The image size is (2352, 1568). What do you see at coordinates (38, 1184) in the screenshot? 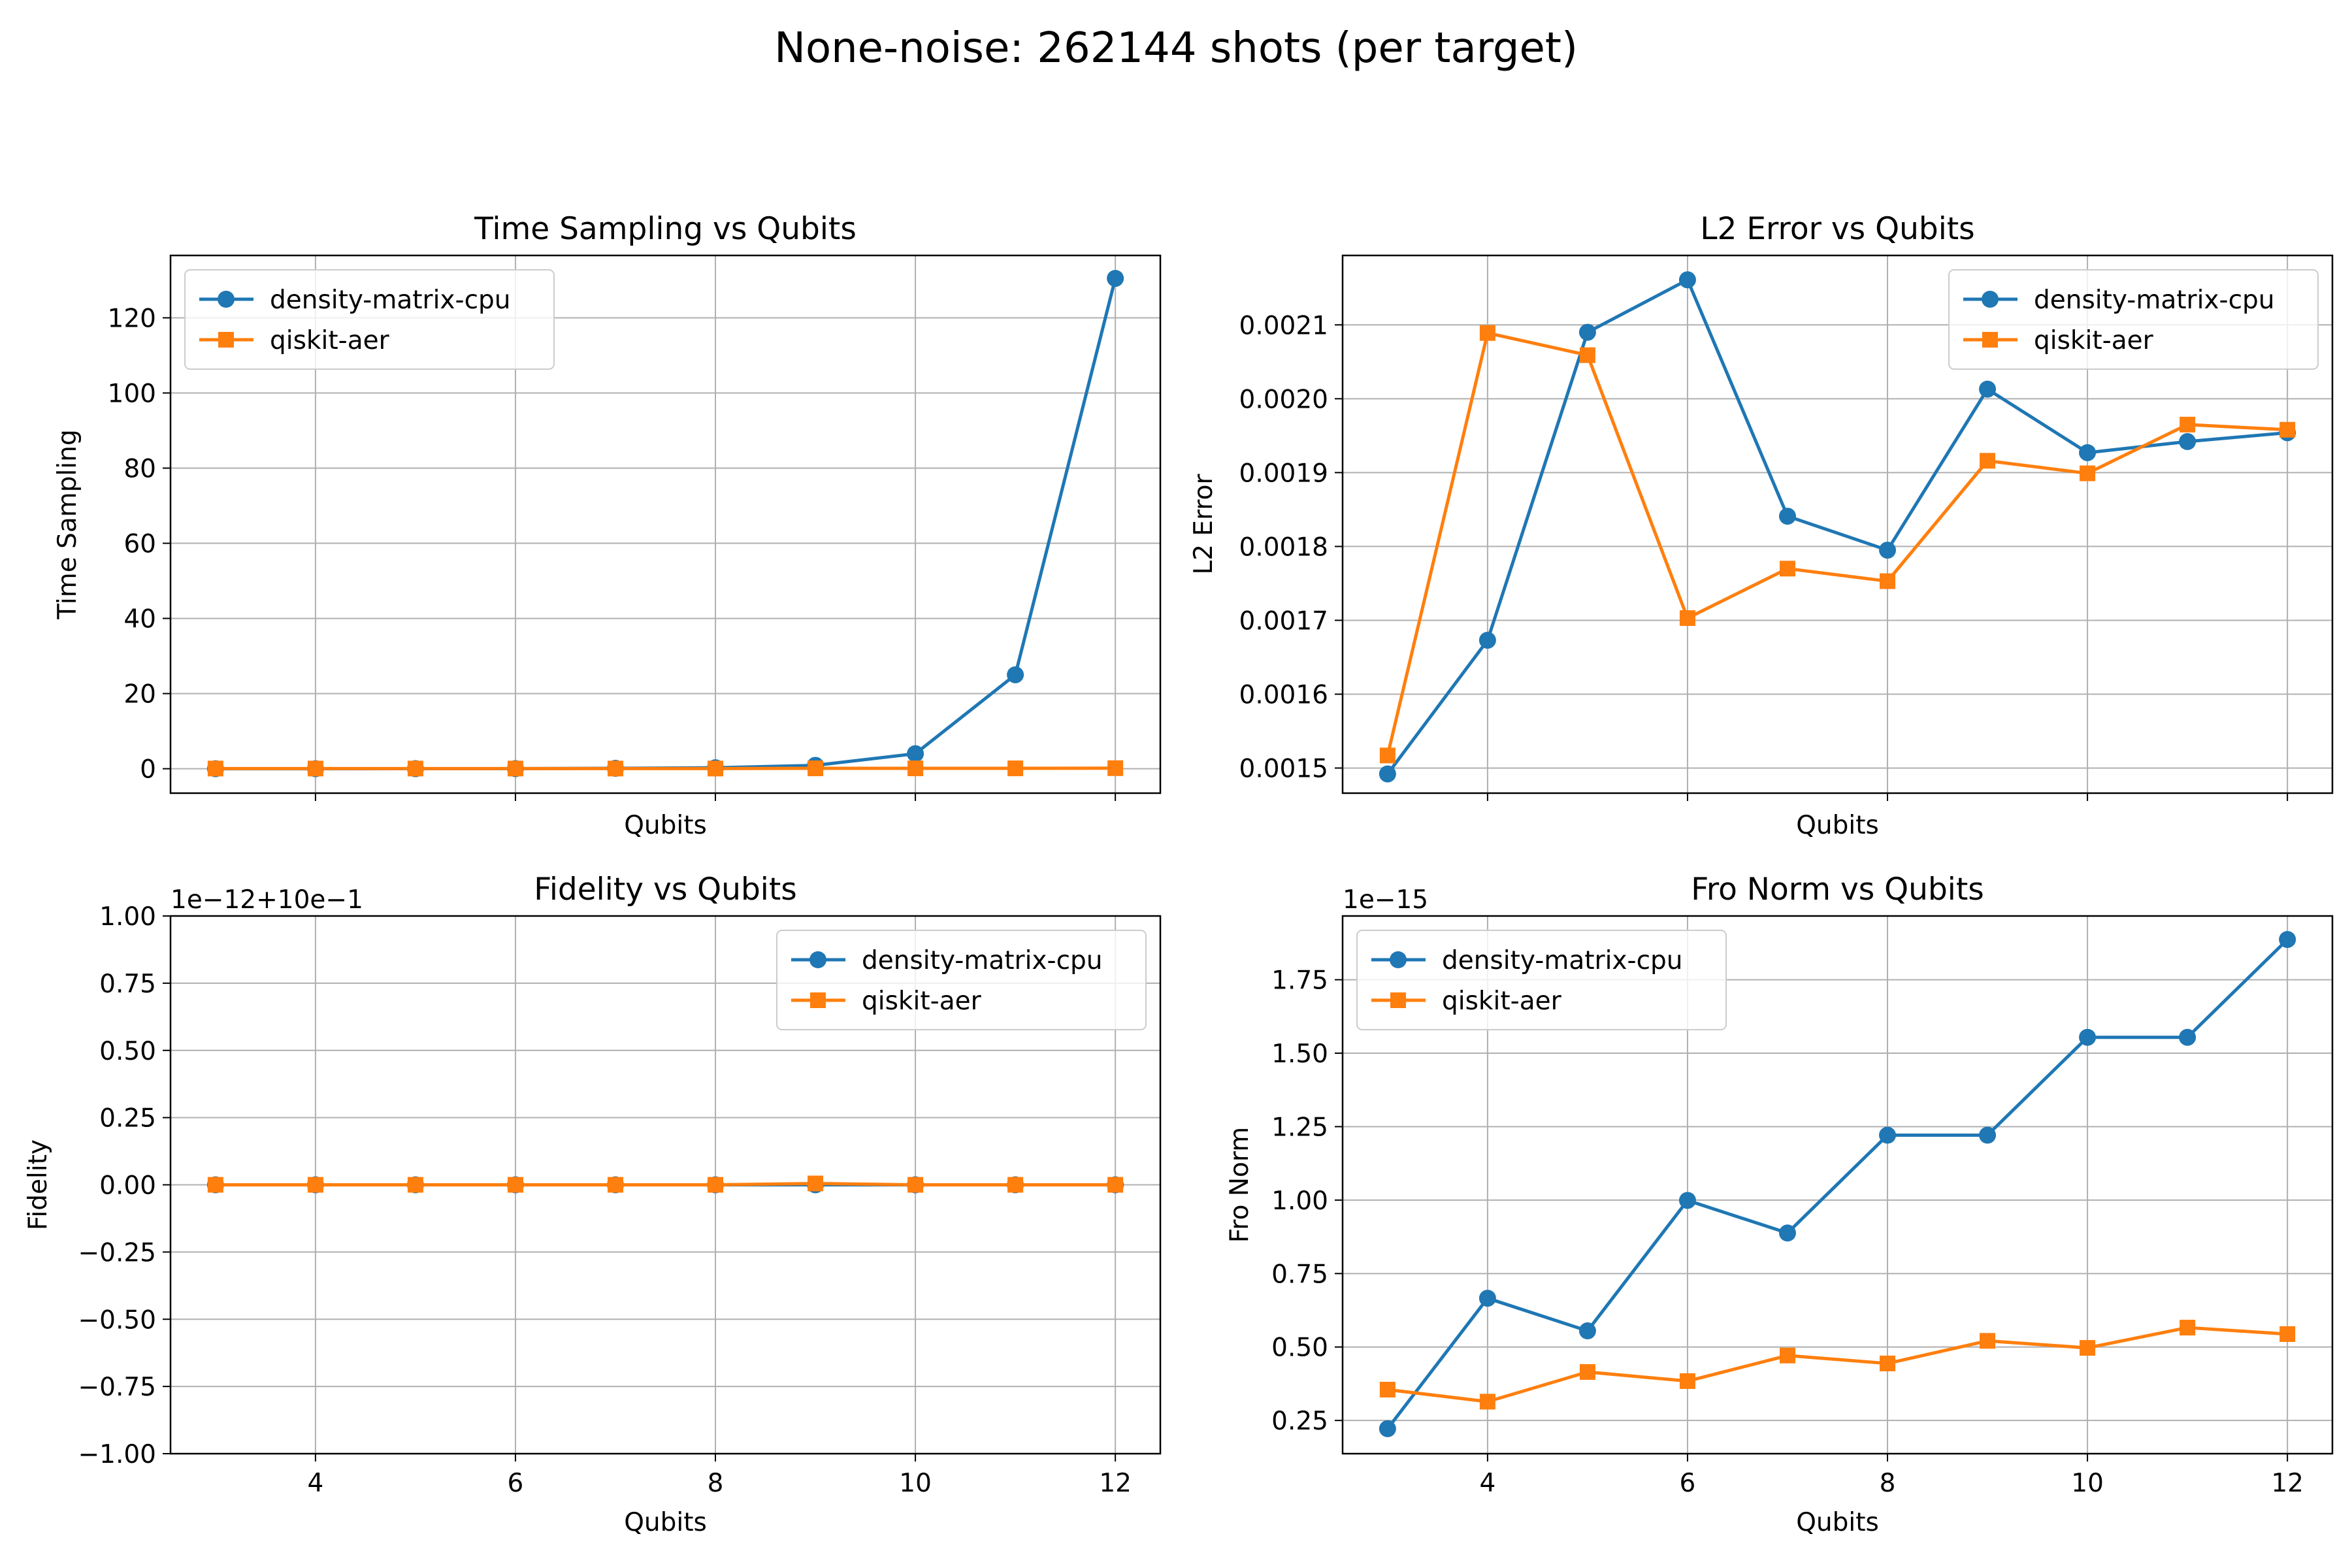
I see `y-axis-label: Fidelity` at bounding box center [38, 1184].